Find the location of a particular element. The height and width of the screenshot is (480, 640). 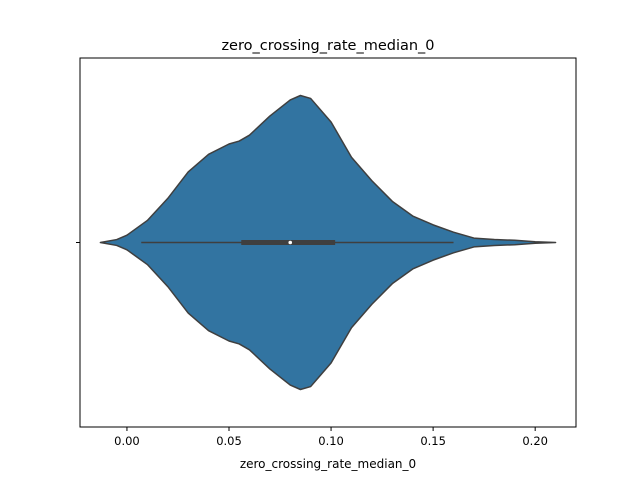

violin-median-point is located at coordinates (290, 242).